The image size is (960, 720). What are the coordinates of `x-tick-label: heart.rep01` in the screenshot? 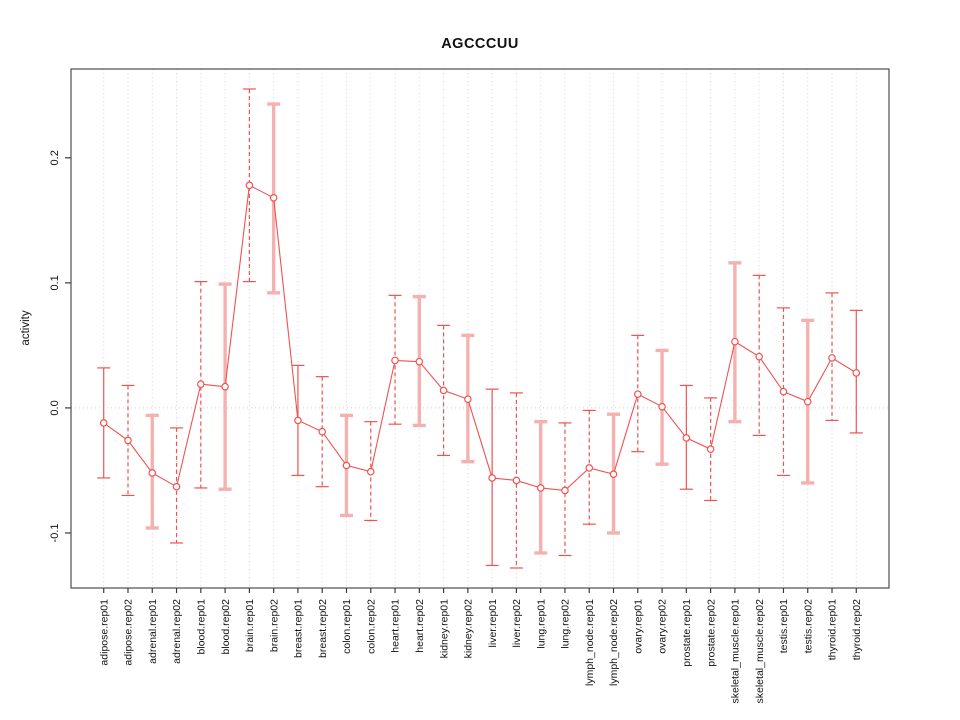 It's located at (396, 626).